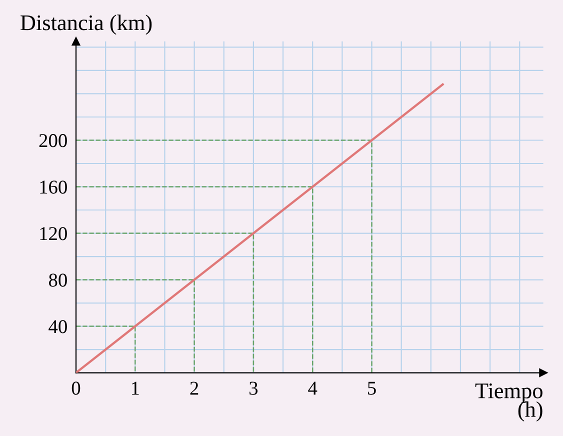 This screenshot has height=436, width=563. Describe the element at coordinates (57, 327) in the screenshot. I see `y-tick-label: 40` at that location.